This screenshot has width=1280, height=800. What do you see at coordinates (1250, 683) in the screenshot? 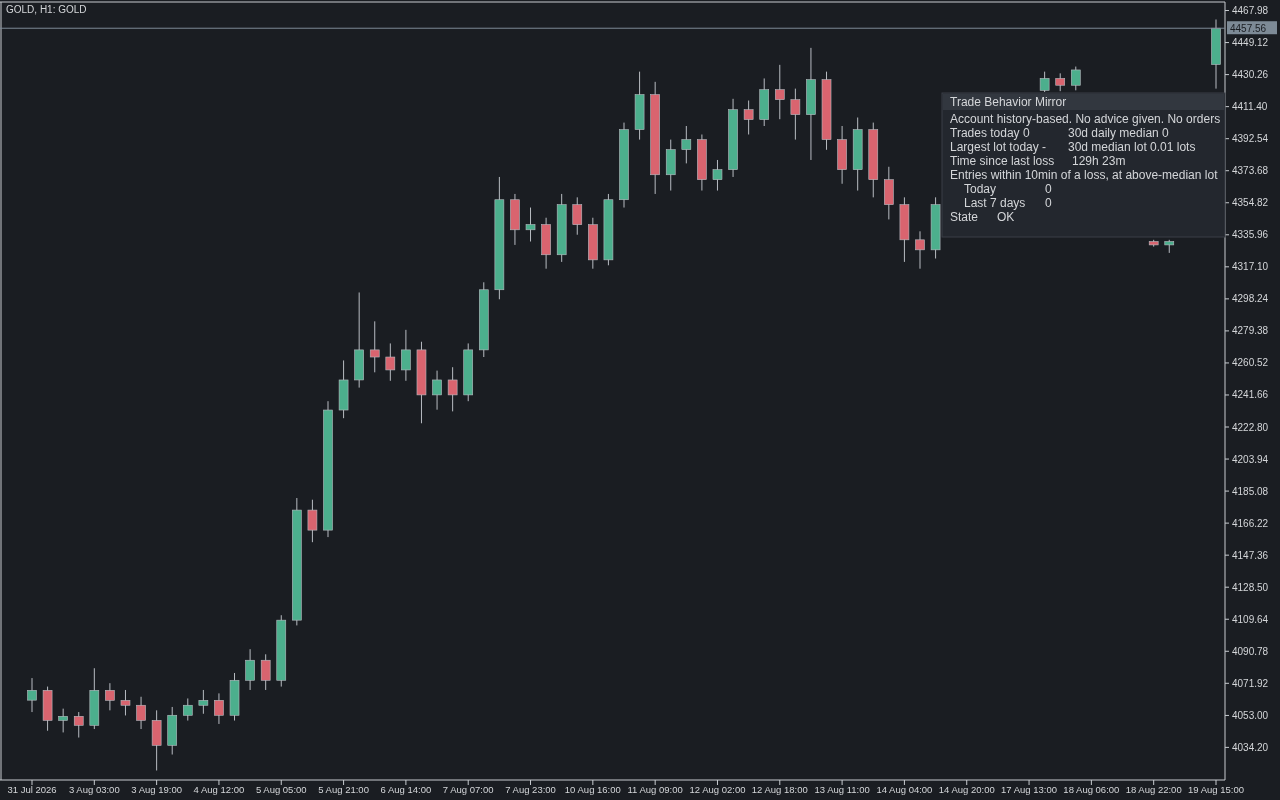
I see `y-tick-label: 4071.92` at bounding box center [1250, 683].